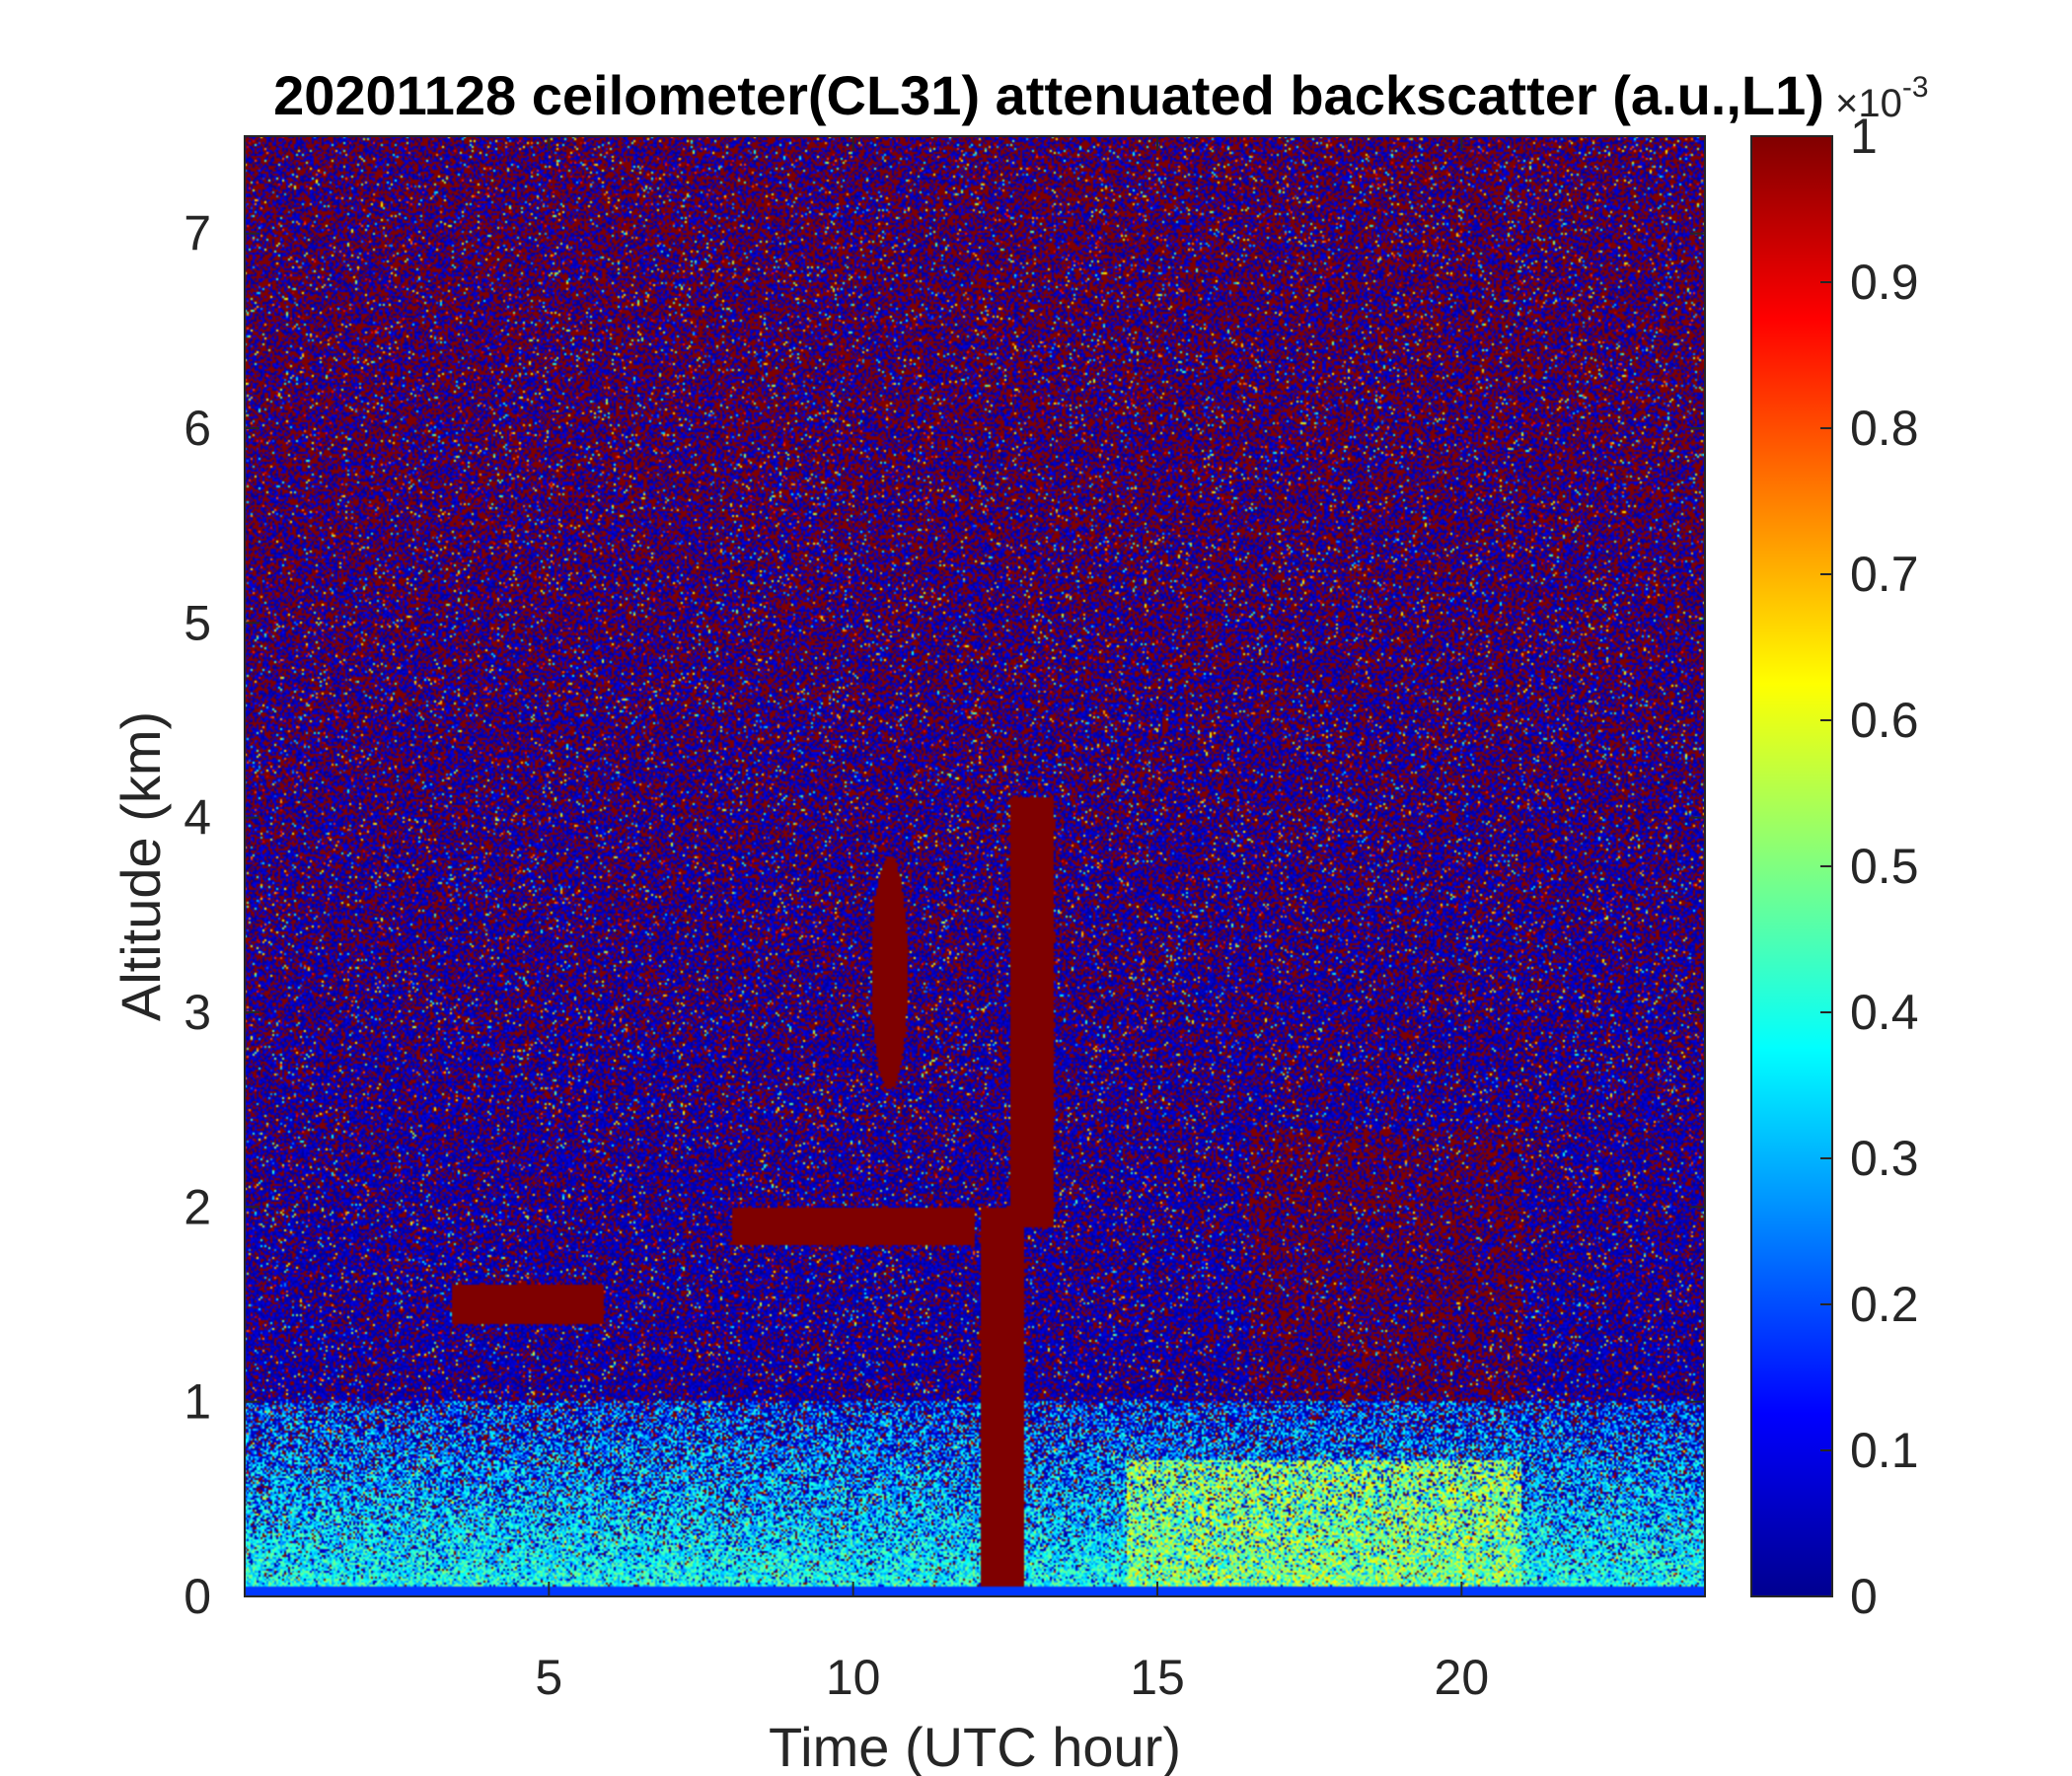  Describe the element at coordinates (1916, 87) in the screenshot. I see `colorbar-multiplier-exponent: -3` at that location.